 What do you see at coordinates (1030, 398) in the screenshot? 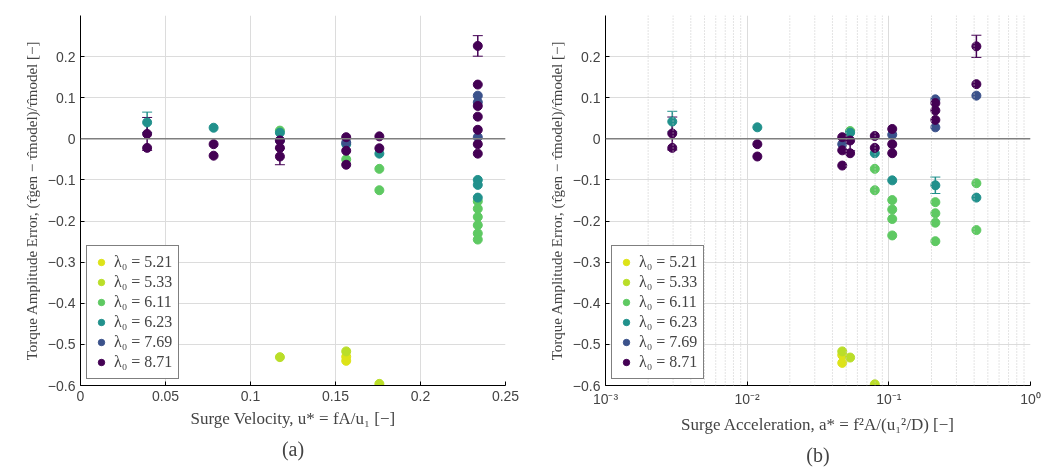
I see `x-tick-label: 10⁰` at bounding box center [1030, 398].